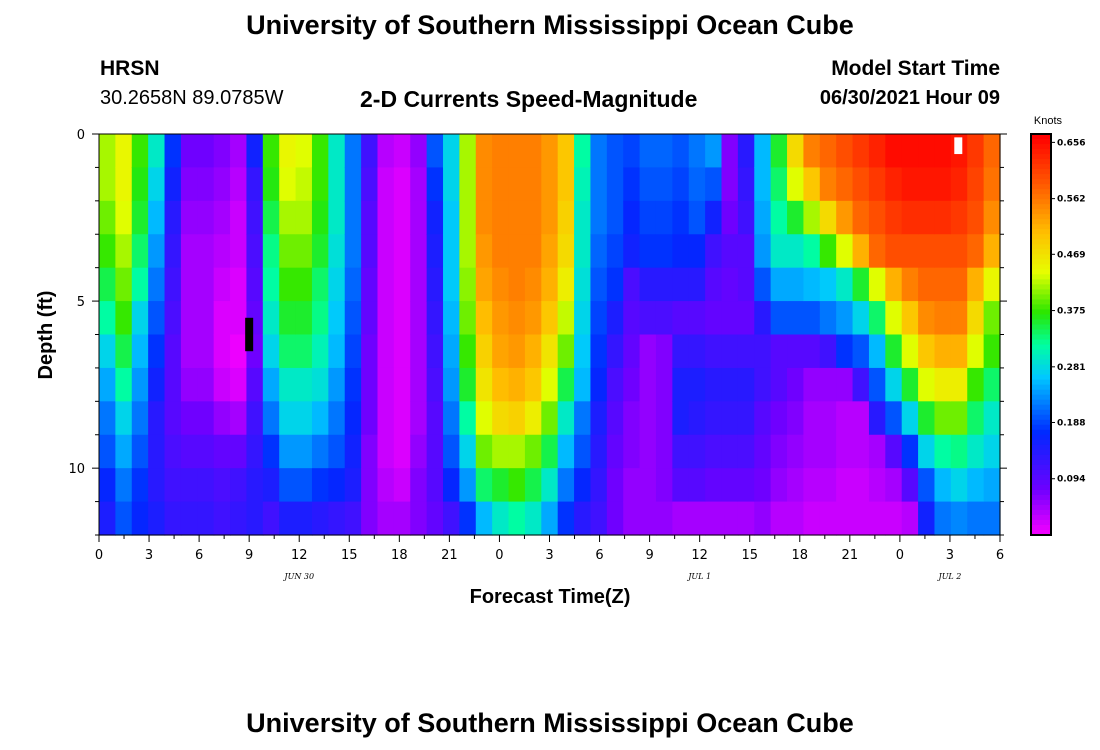 The height and width of the screenshot is (750, 1100). Describe the element at coordinates (529, 99) in the screenshot. I see `chart-subtitle: 2-D Currents Speed-Magnitude` at that location.